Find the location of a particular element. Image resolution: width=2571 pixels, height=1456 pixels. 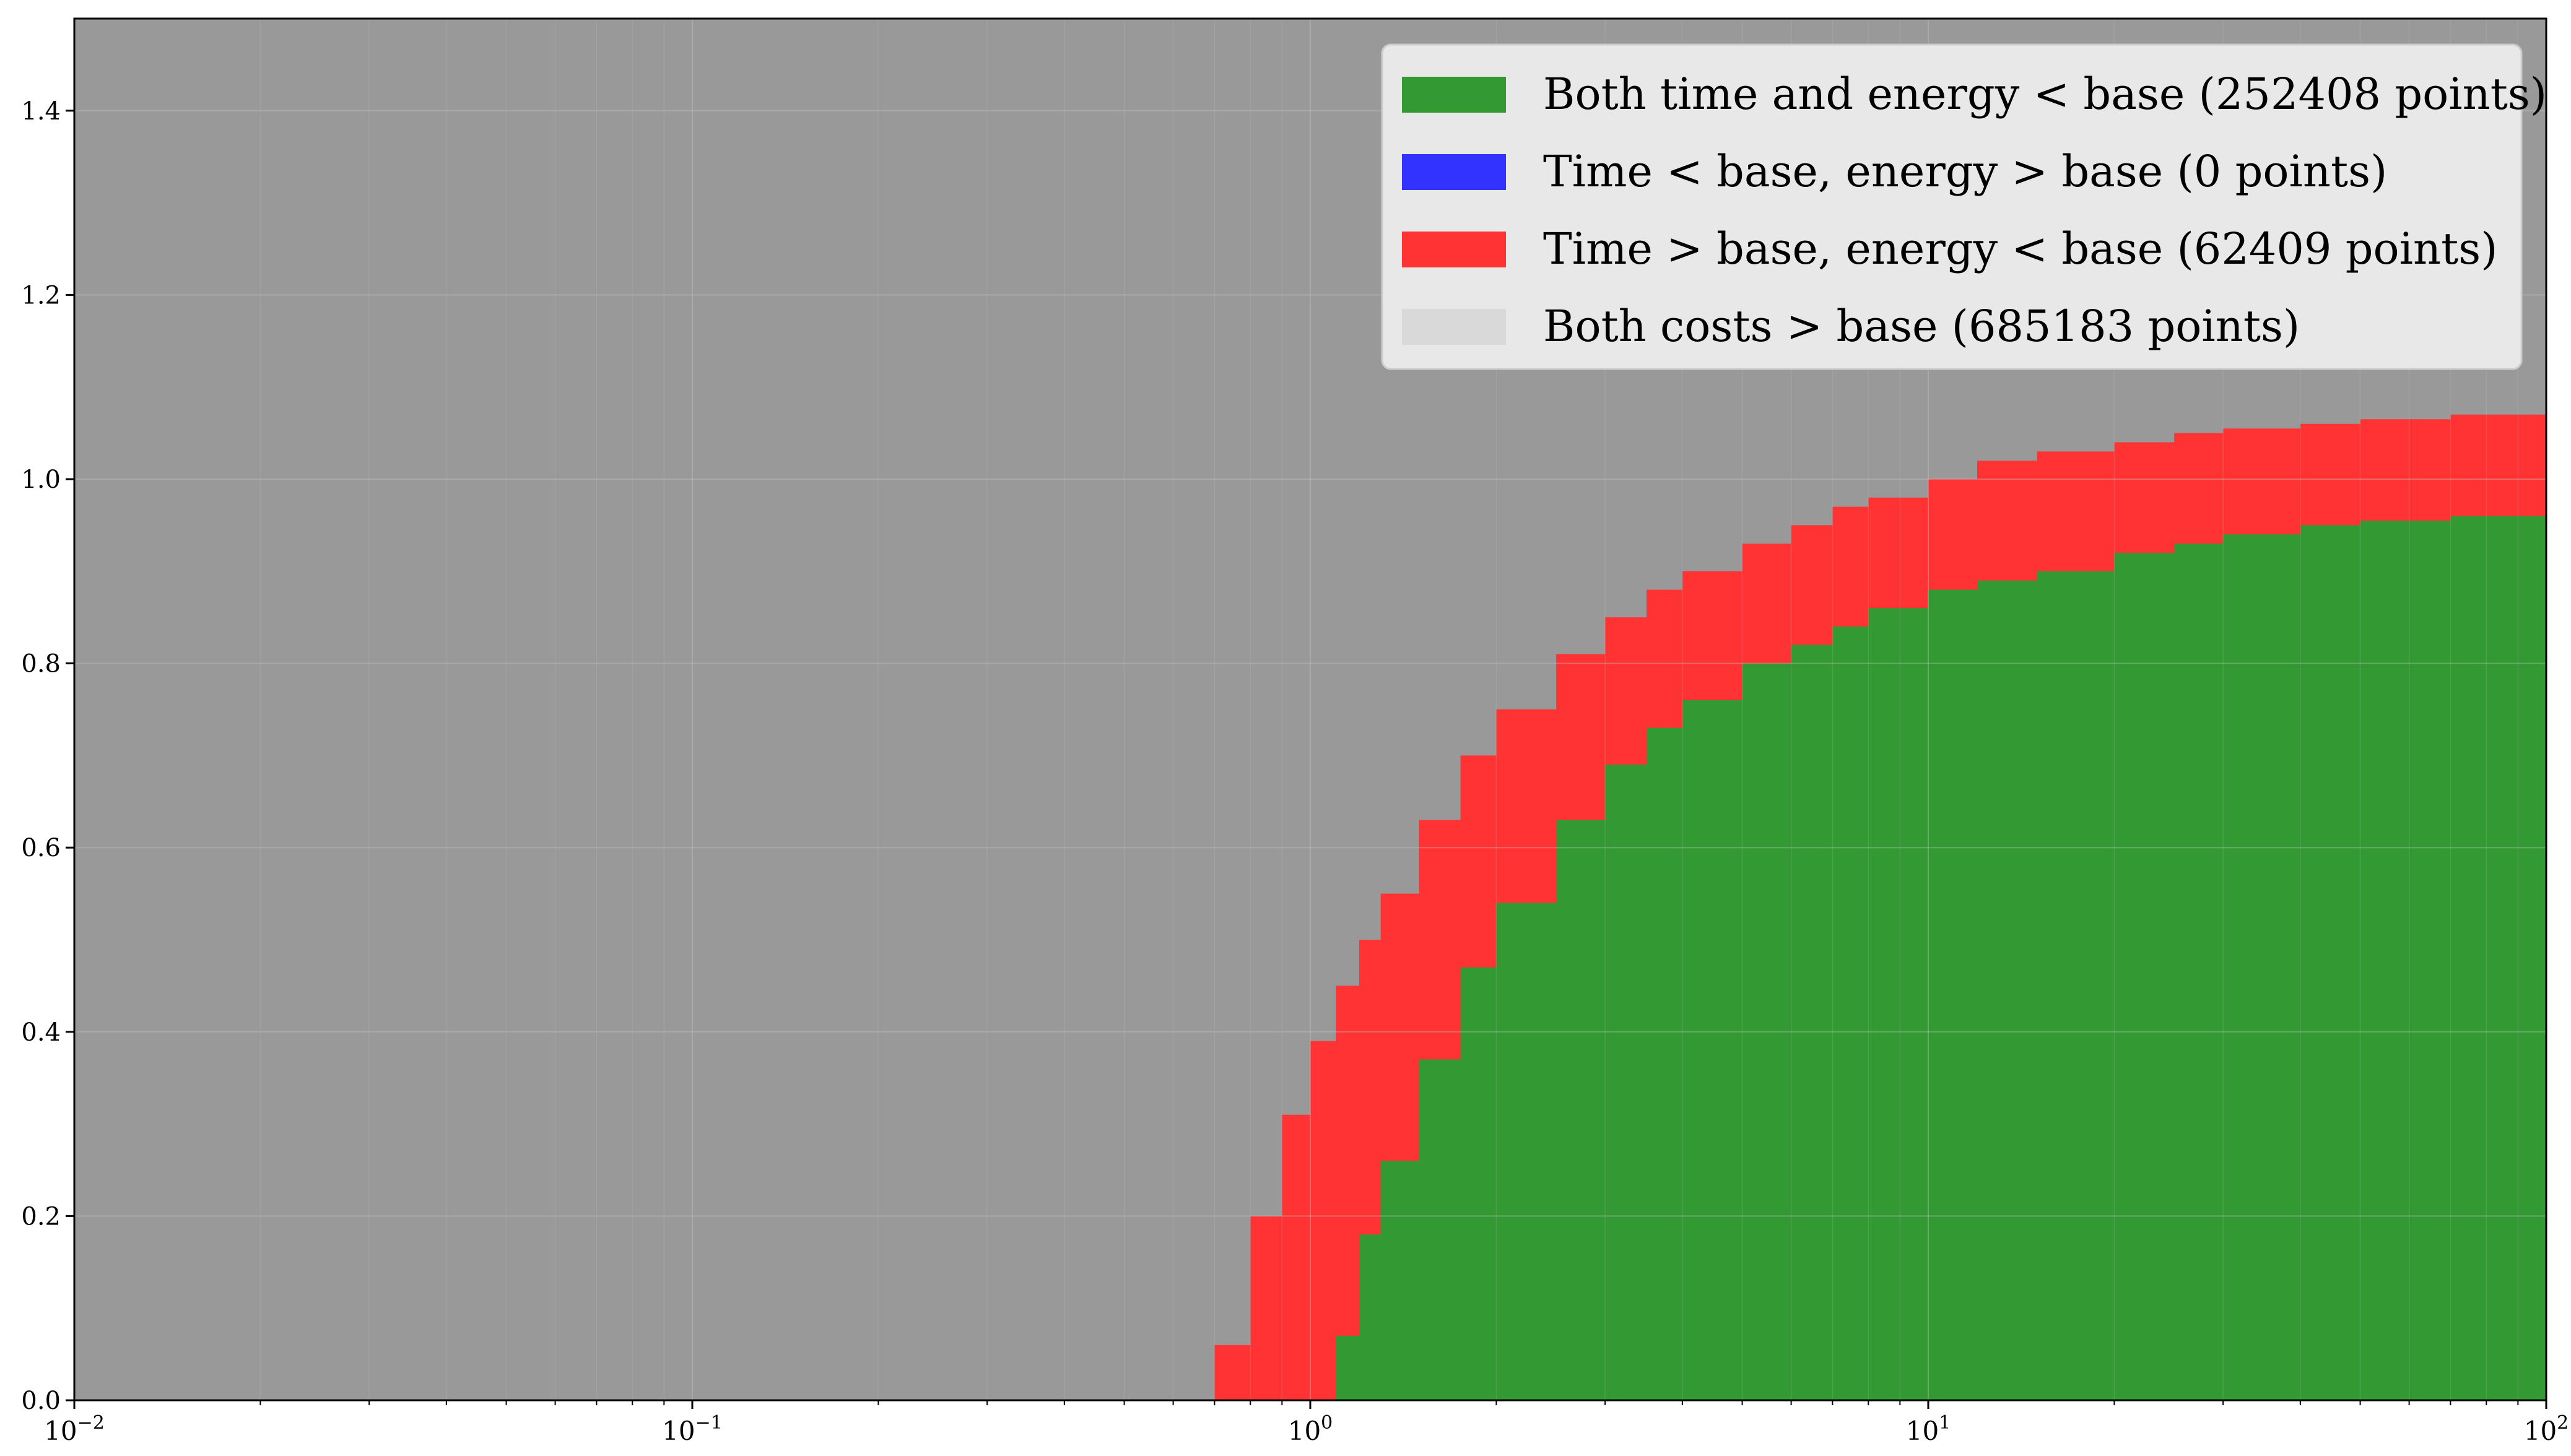

x-tick-label: 10⁻¹ is located at coordinates (692, 1429).